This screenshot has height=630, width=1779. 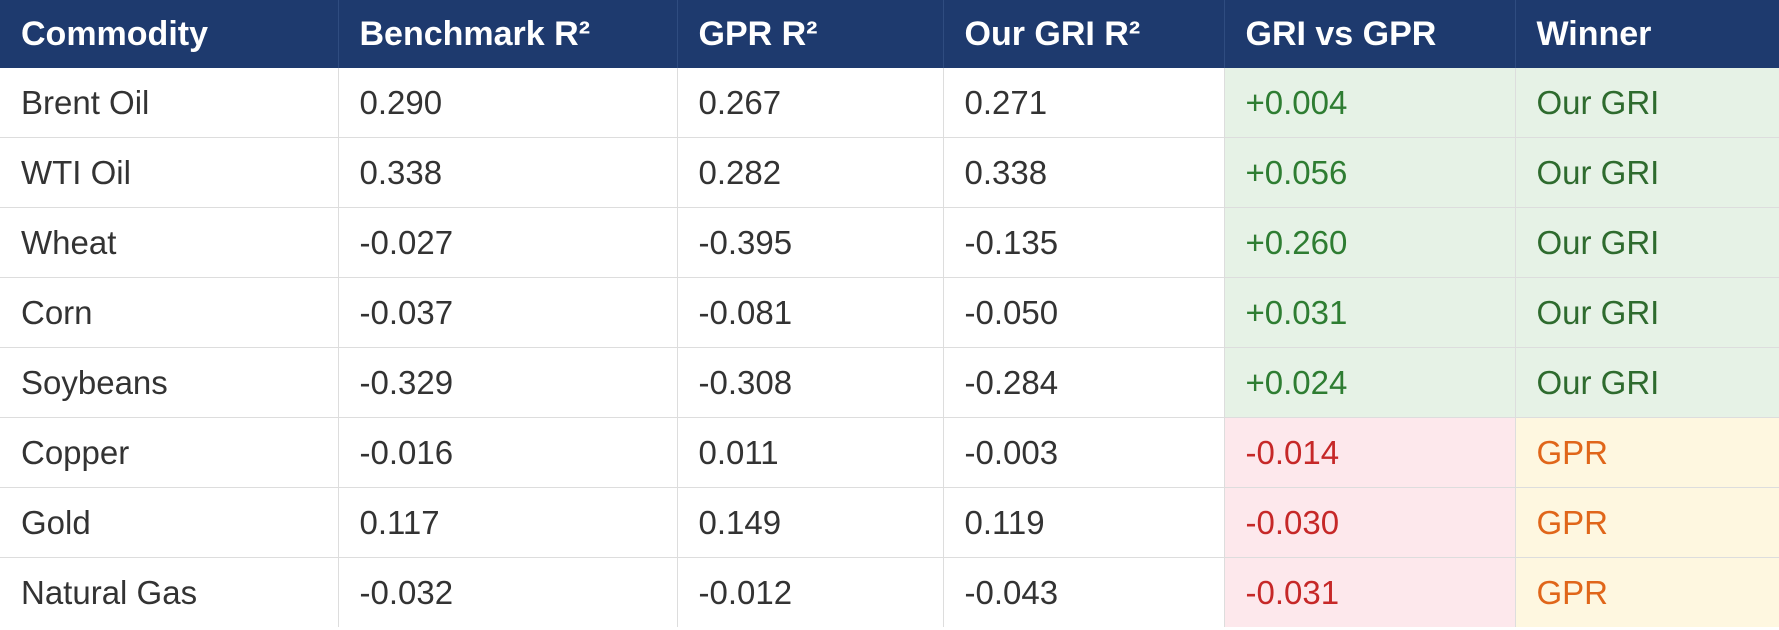 What do you see at coordinates (169, 103) in the screenshot?
I see `cell-commodity: Brent Oil` at bounding box center [169, 103].